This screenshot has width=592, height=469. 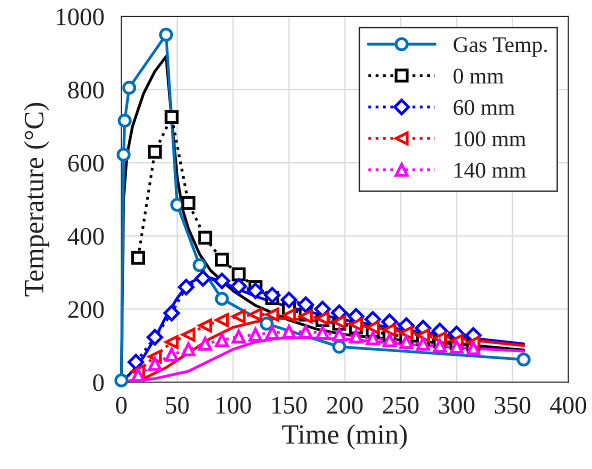 What do you see at coordinates (568, 405) in the screenshot?
I see `x-tick-label: 400` at bounding box center [568, 405].